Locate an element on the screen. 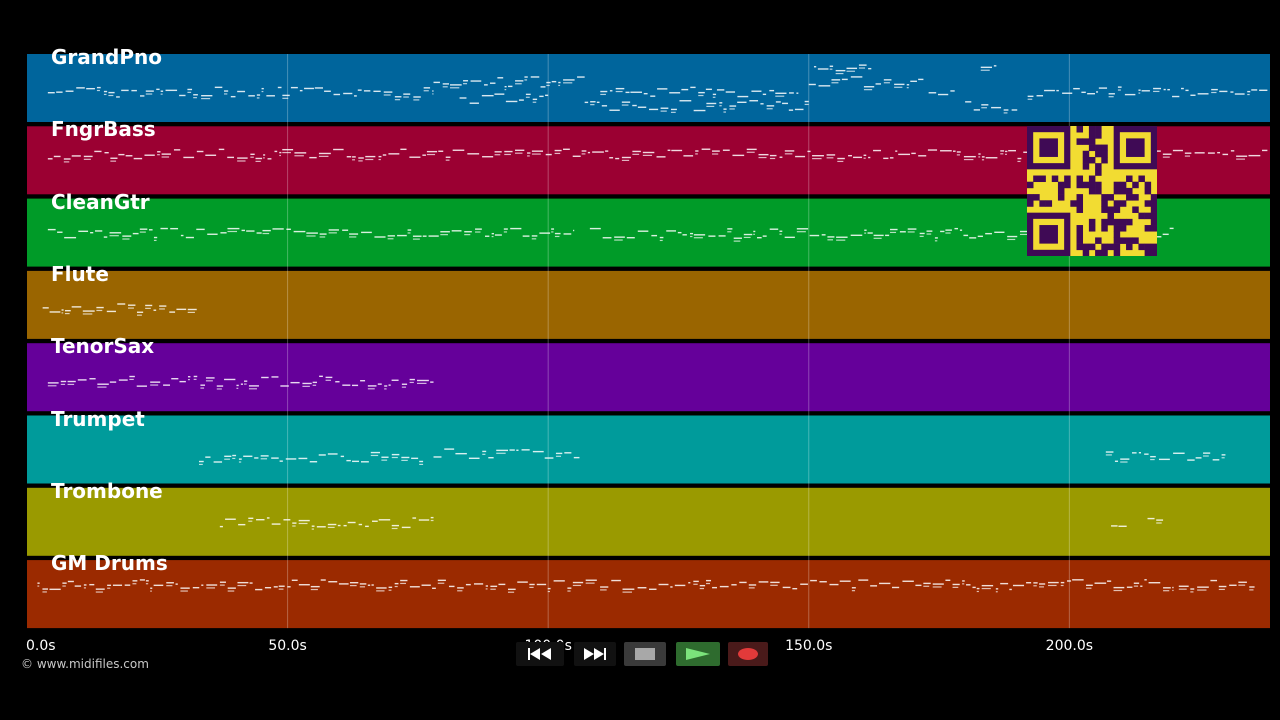  fast-forward-button is located at coordinates (595, 654).